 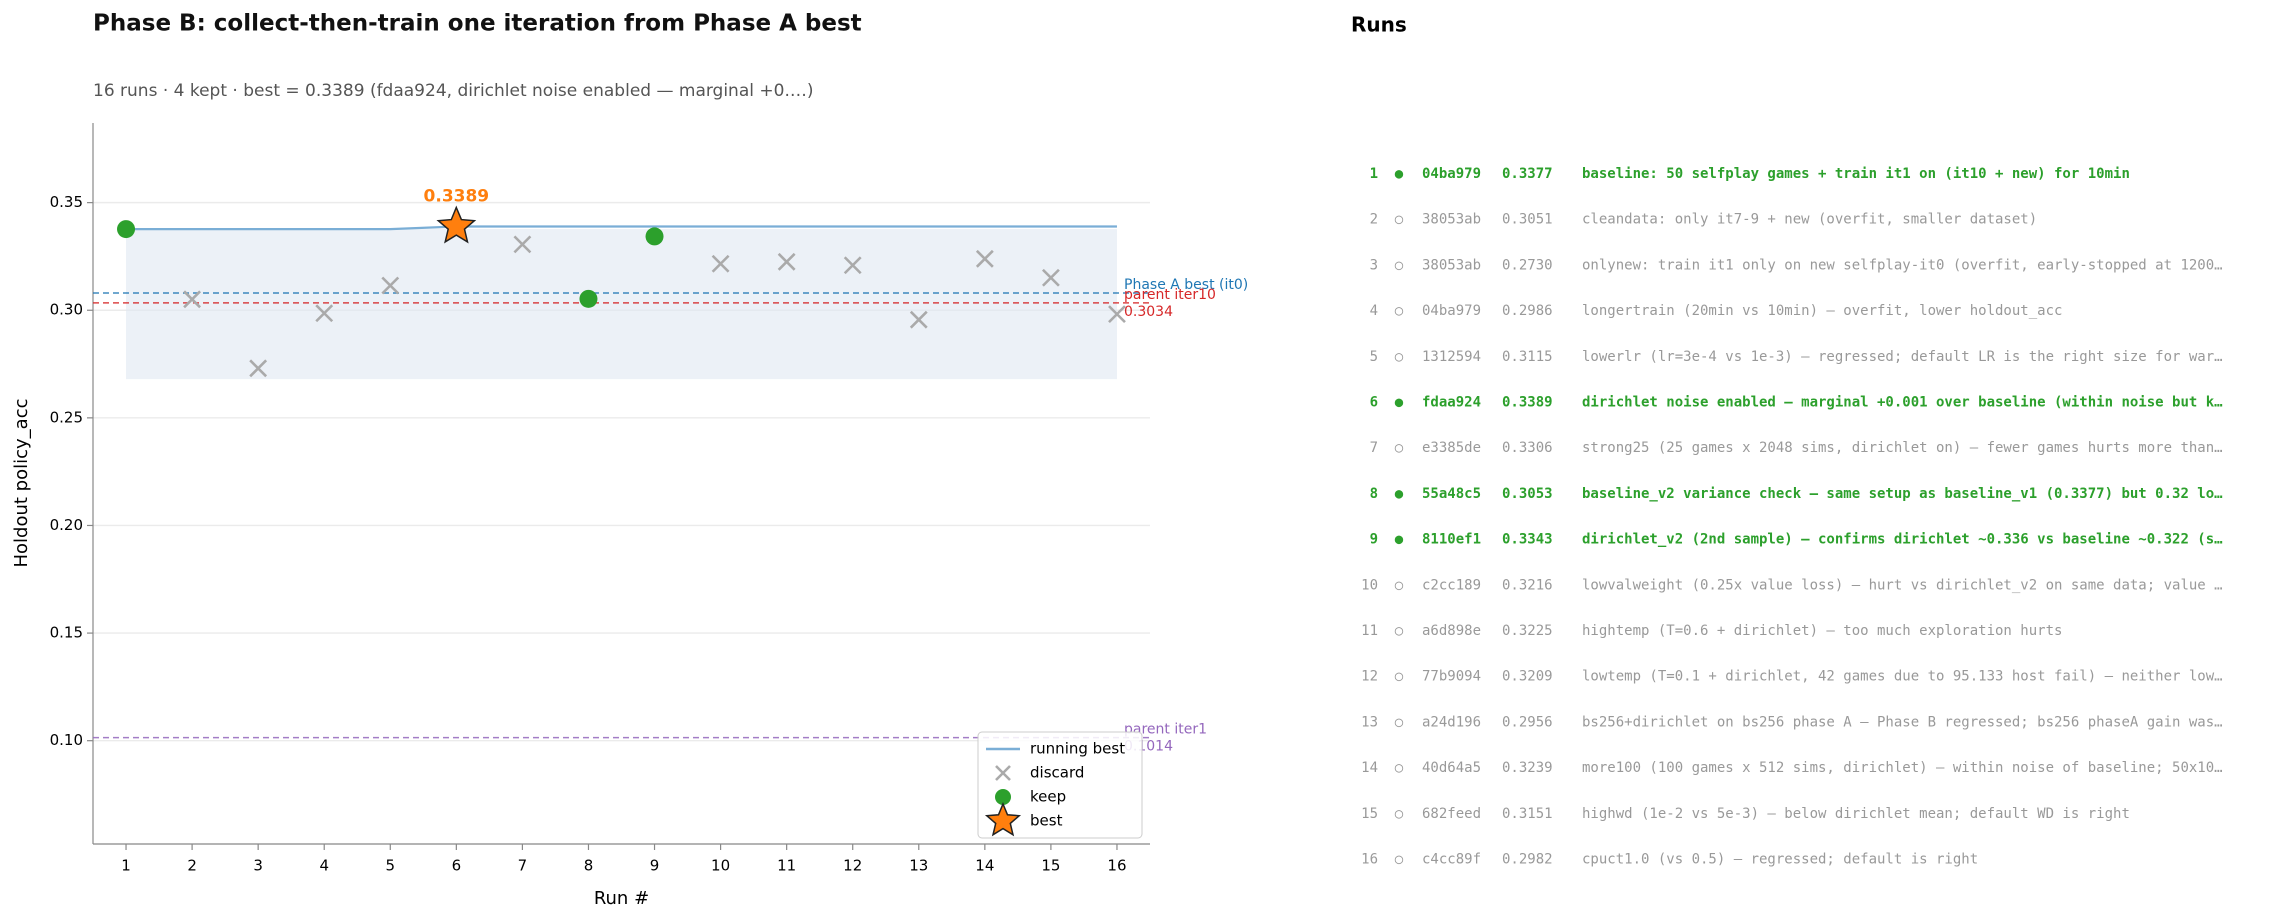 I want to click on value-label: 0.3389, so click(x=457, y=197).